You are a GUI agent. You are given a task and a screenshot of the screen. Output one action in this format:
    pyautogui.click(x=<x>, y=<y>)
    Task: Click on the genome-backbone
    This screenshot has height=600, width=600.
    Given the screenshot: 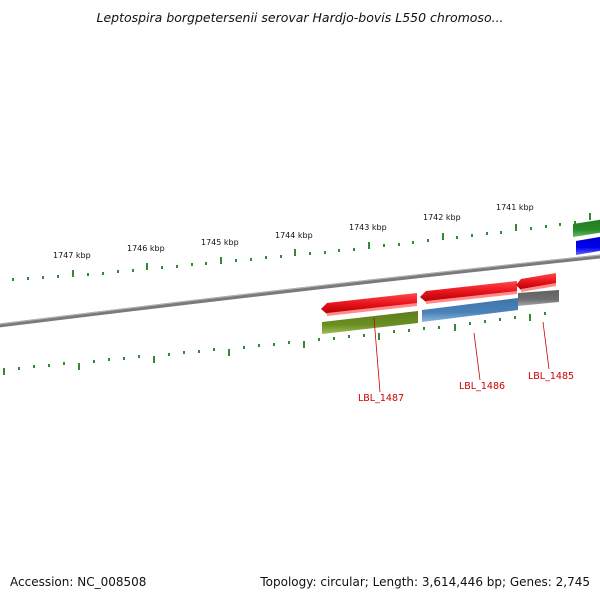 What is the action you would take?
    pyautogui.click(x=300, y=291)
    